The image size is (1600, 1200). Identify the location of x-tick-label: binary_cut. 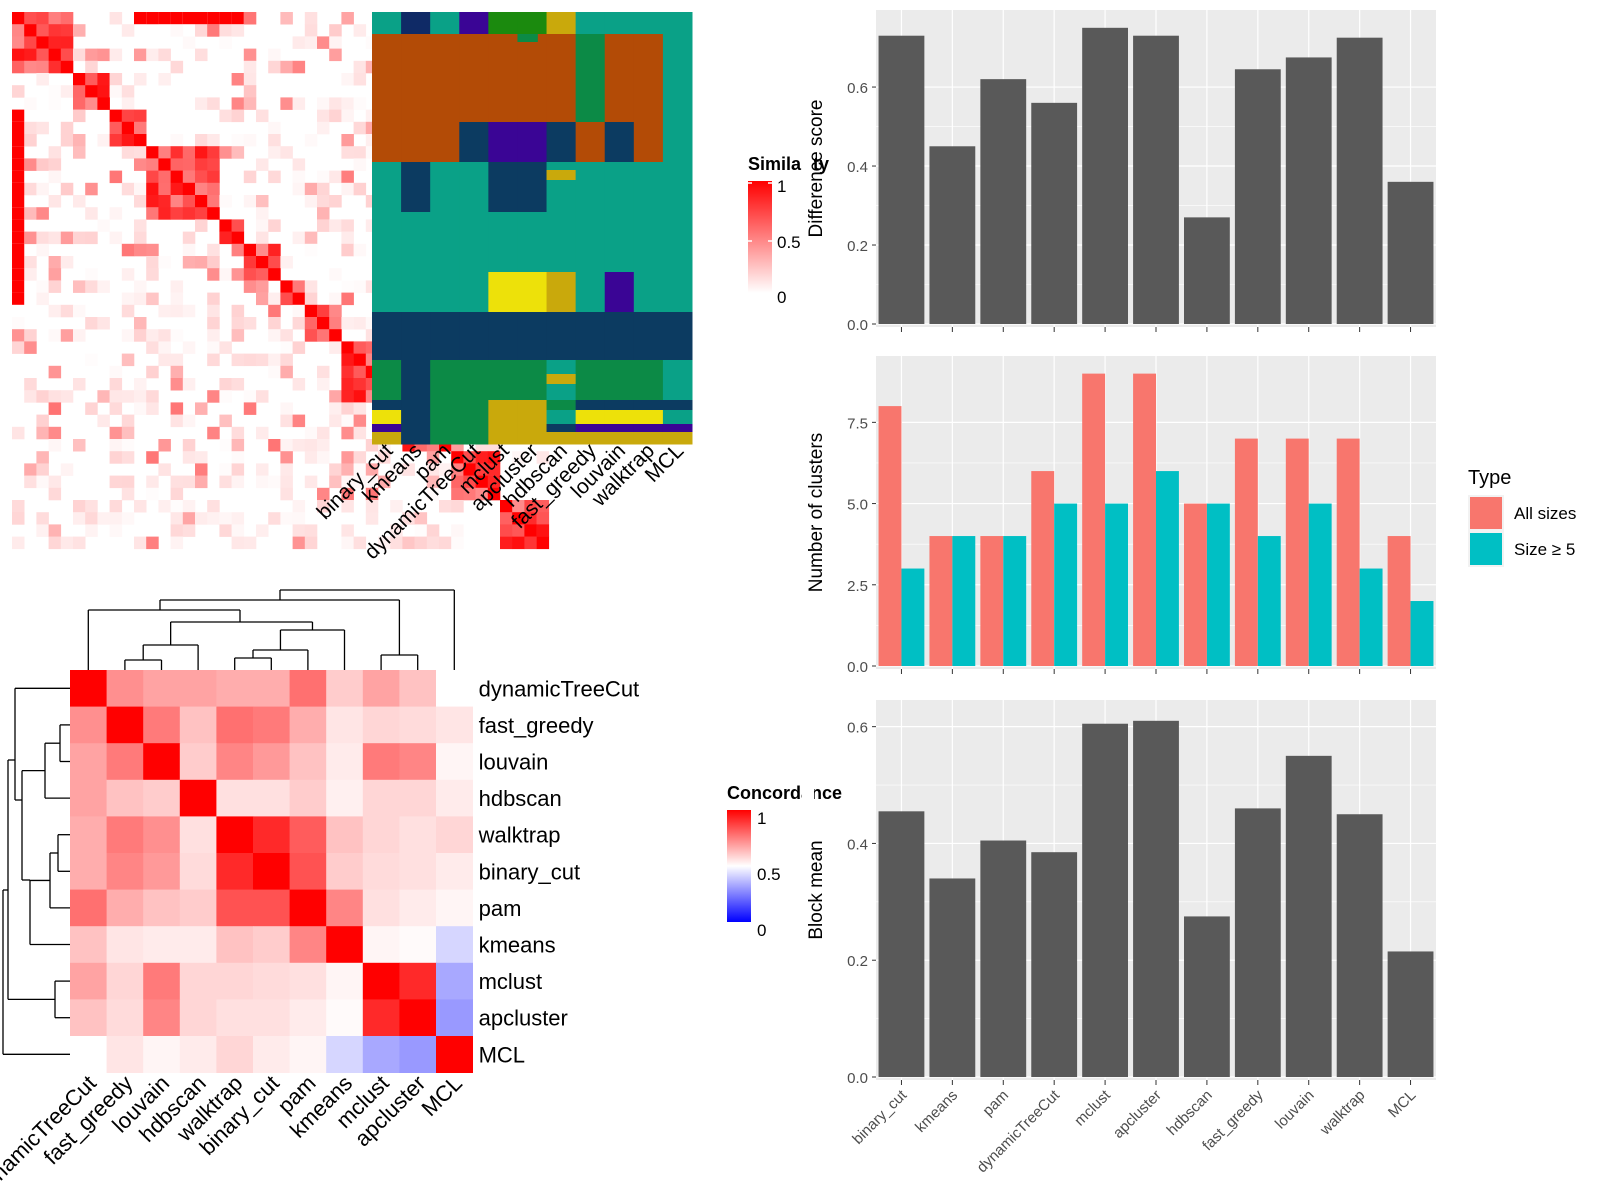
(880, 1117).